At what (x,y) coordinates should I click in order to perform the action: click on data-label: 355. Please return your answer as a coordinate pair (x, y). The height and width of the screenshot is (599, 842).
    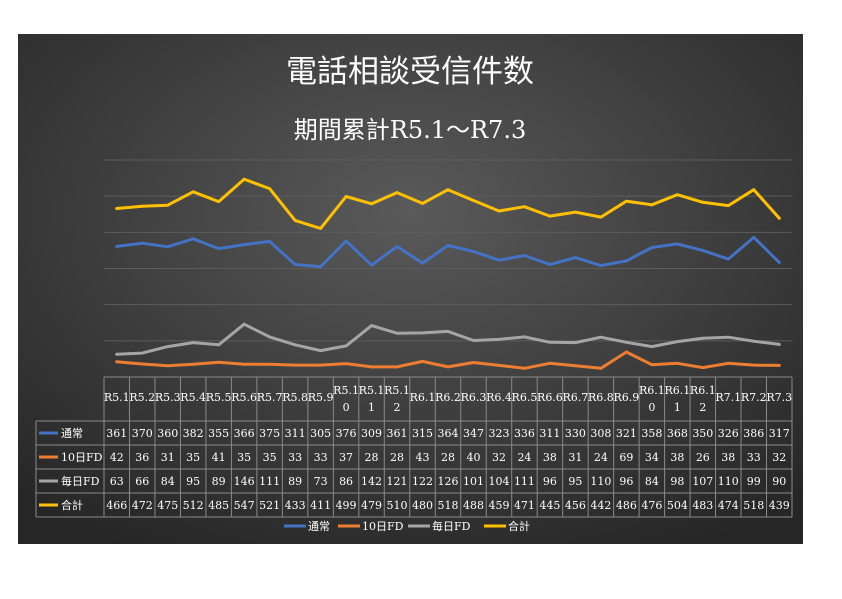
    Looking at the image, I should click on (218, 433).